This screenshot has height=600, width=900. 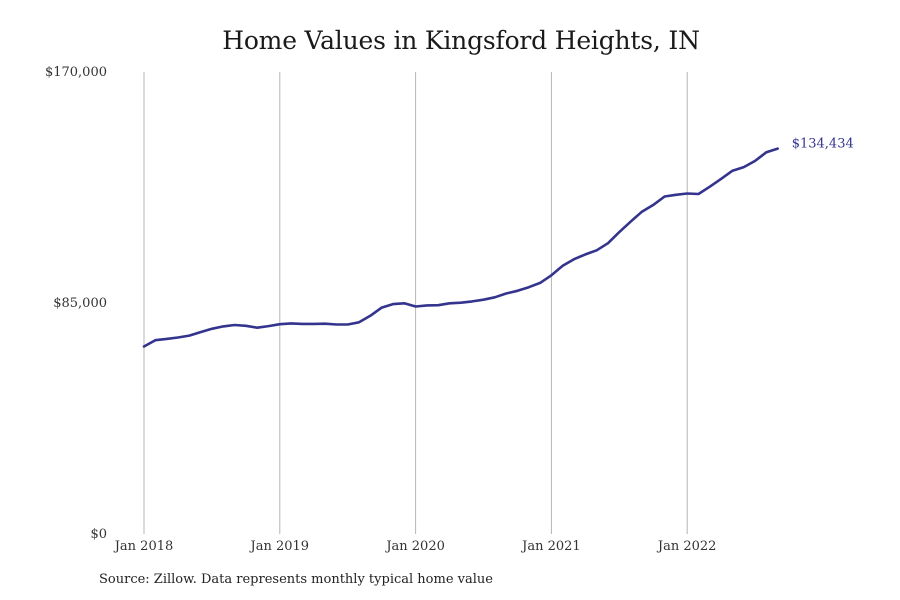 What do you see at coordinates (279, 546) in the screenshot?
I see `x-tick-label: Jan 2019` at bounding box center [279, 546].